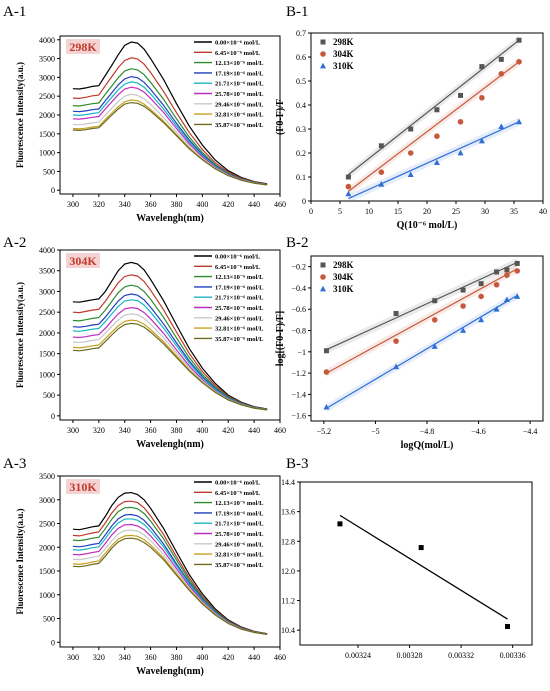 The height and width of the screenshot is (691, 550). What do you see at coordinates (47, 59) in the screenshot?
I see `y-tick-label: 3500` at bounding box center [47, 59].